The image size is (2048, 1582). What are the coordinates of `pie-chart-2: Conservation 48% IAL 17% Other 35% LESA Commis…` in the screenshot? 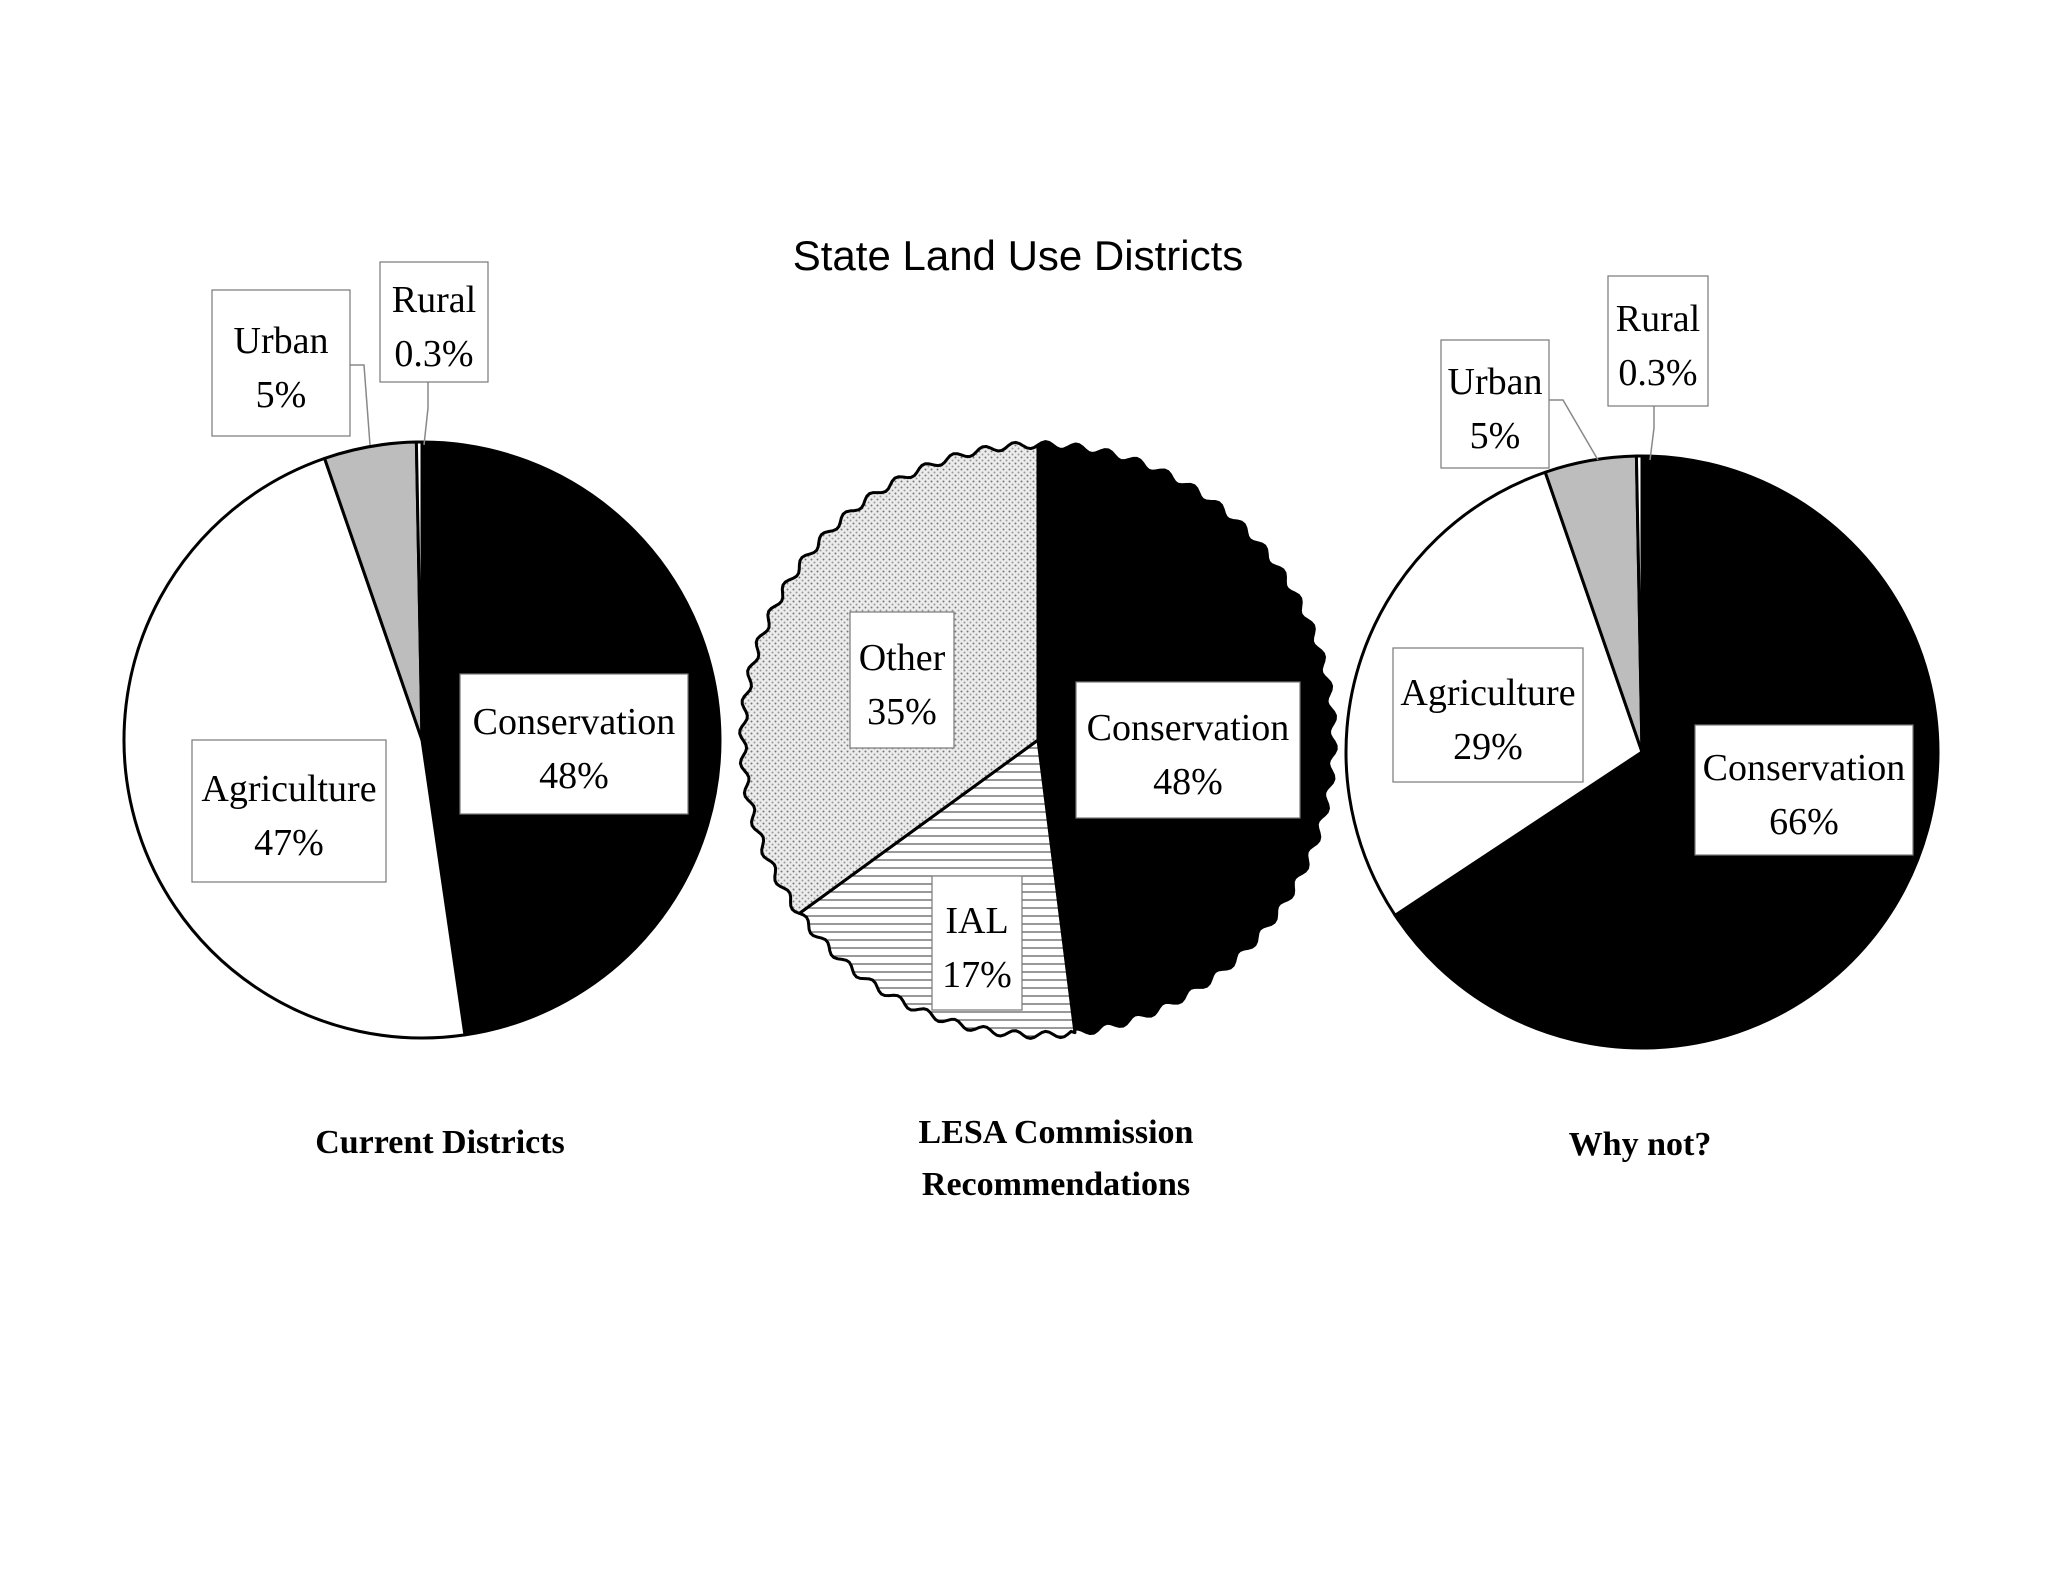 It's located at (1038, 821).